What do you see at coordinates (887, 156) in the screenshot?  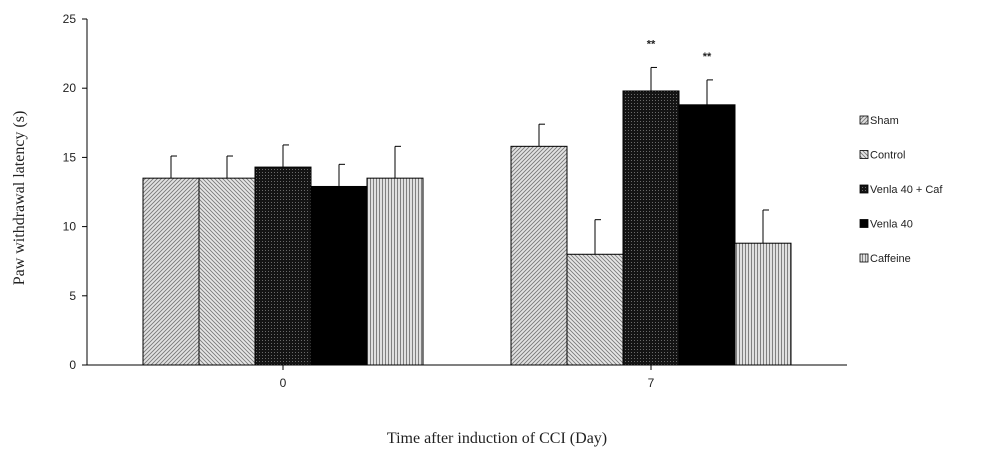 I see `legend-label: Control` at bounding box center [887, 156].